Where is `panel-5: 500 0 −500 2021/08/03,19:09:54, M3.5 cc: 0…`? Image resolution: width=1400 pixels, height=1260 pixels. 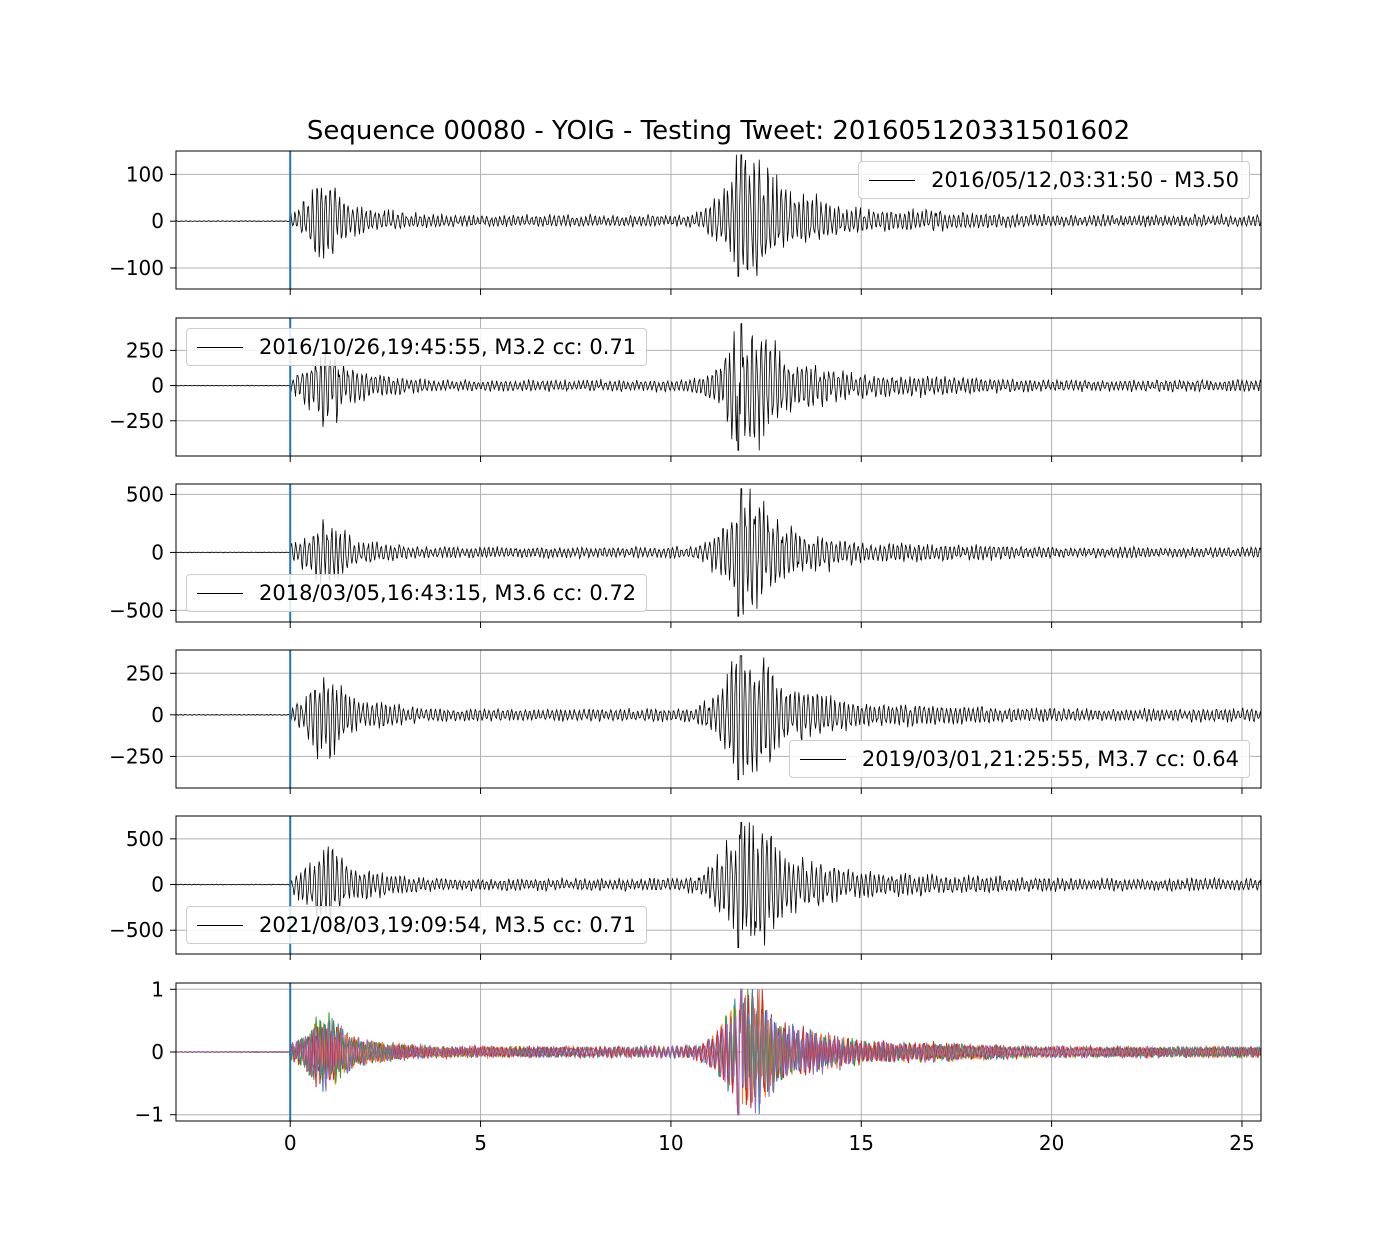
panel-5: 500 0 −500 2021/08/03,19:09:54, M3.5 cc: 0… is located at coordinates (685, 887).